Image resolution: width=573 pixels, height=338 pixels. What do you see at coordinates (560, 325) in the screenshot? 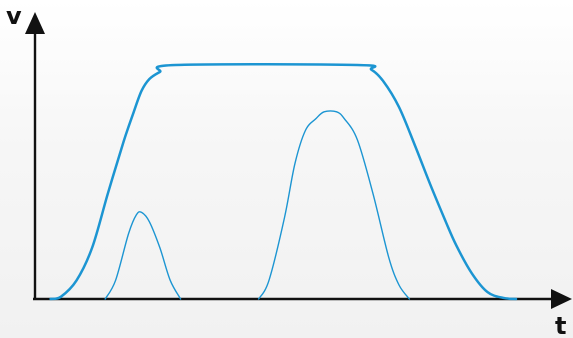
I see `x-axis-label: t` at bounding box center [560, 325].